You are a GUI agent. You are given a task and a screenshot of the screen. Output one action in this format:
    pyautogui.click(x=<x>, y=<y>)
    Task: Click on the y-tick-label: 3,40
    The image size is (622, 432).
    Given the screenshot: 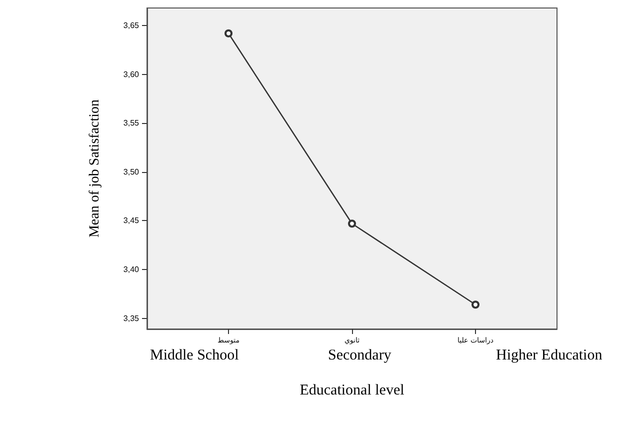 What is the action you would take?
    pyautogui.click(x=131, y=269)
    